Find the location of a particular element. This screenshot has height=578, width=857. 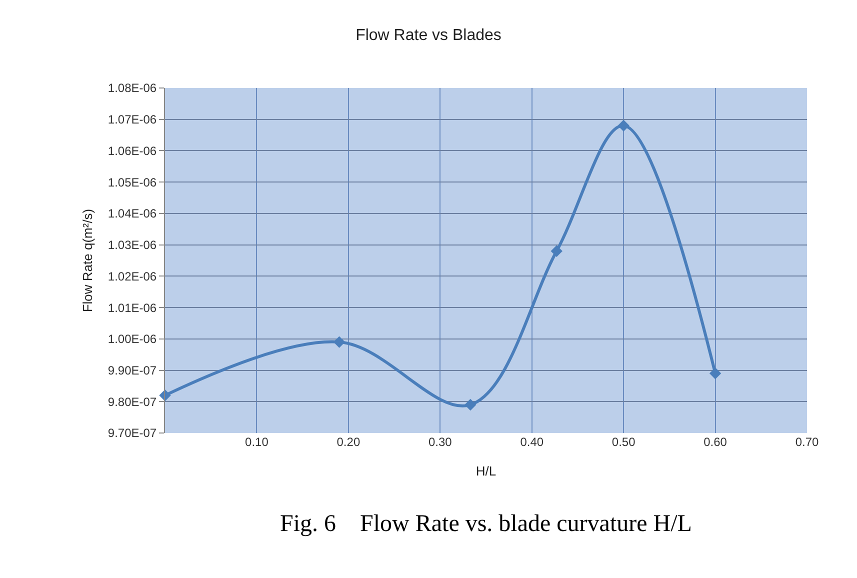

y-tick-label: 1.03E-06 is located at coordinates (132, 245).